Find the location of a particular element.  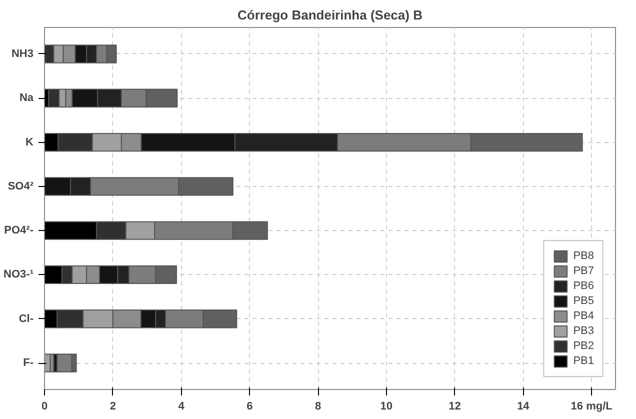

x-tick-label: 2 is located at coordinates (113, 406).